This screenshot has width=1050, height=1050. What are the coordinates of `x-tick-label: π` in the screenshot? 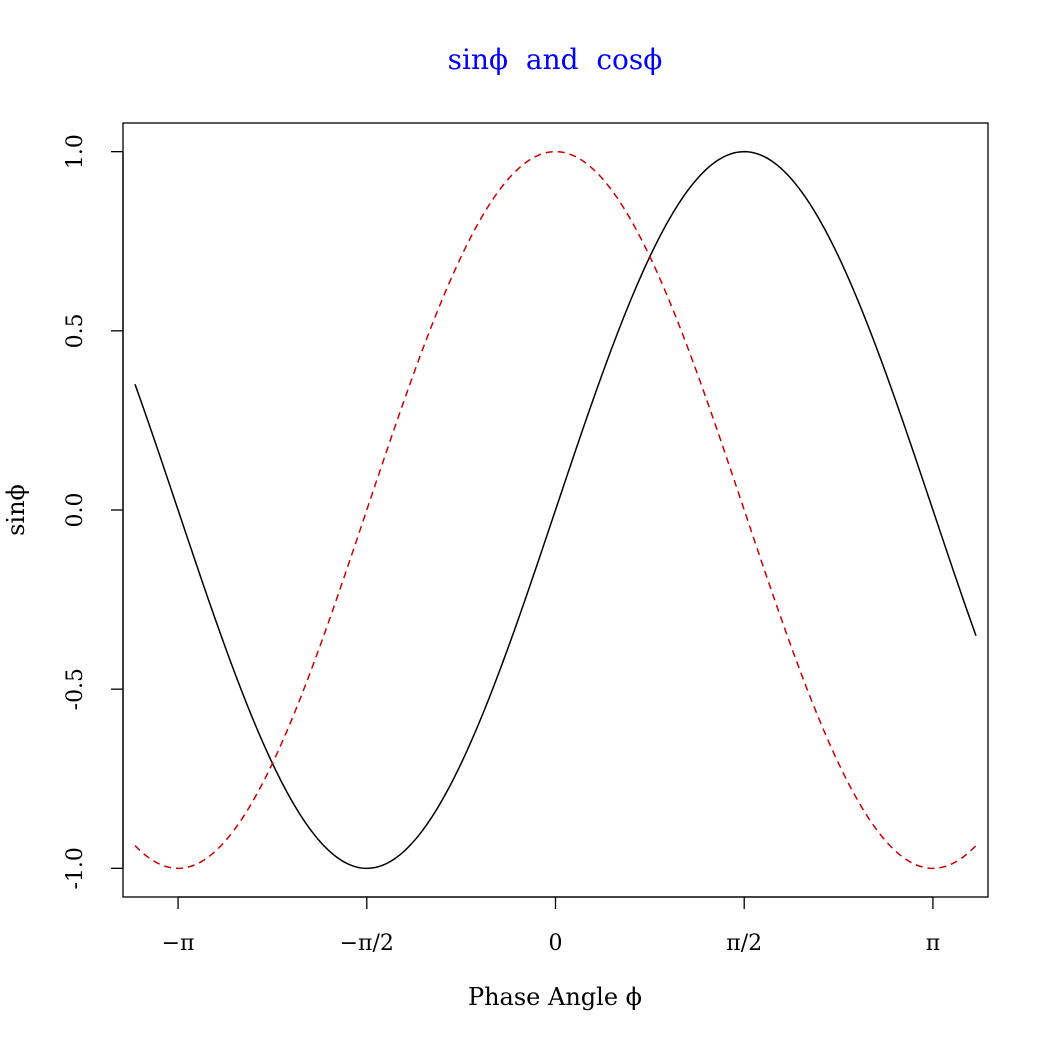 It's located at (933, 943).